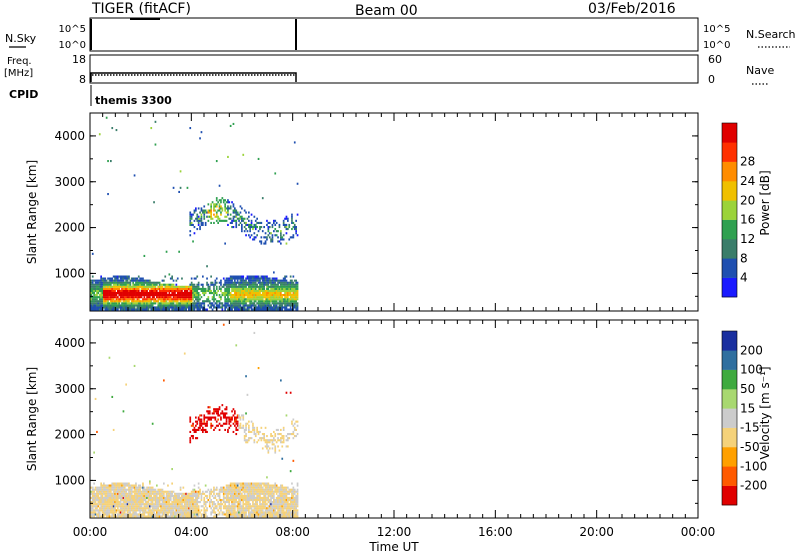 This screenshot has width=800, height=554. I want to click on nave-tick-top: 60, so click(715, 59).